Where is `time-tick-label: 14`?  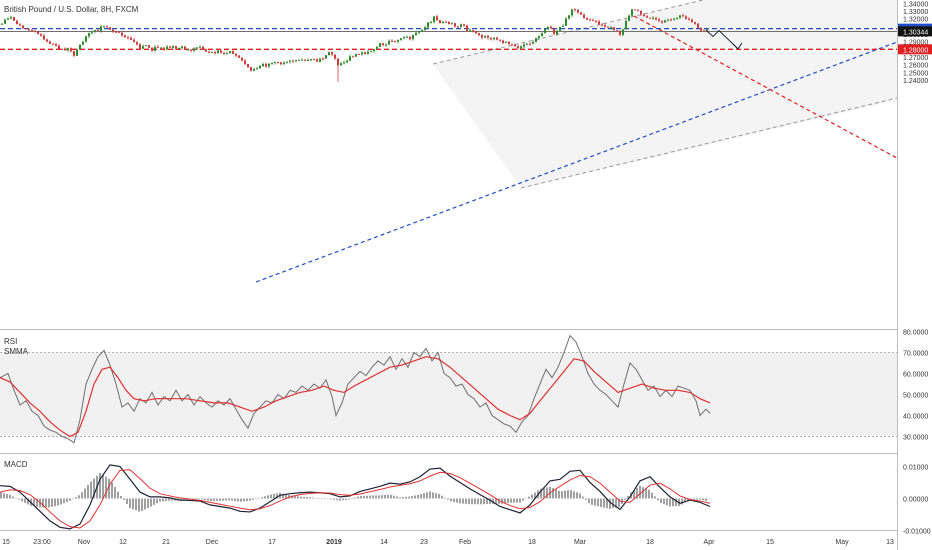
time-tick-label: 14 is located at coordinates (384, 542).